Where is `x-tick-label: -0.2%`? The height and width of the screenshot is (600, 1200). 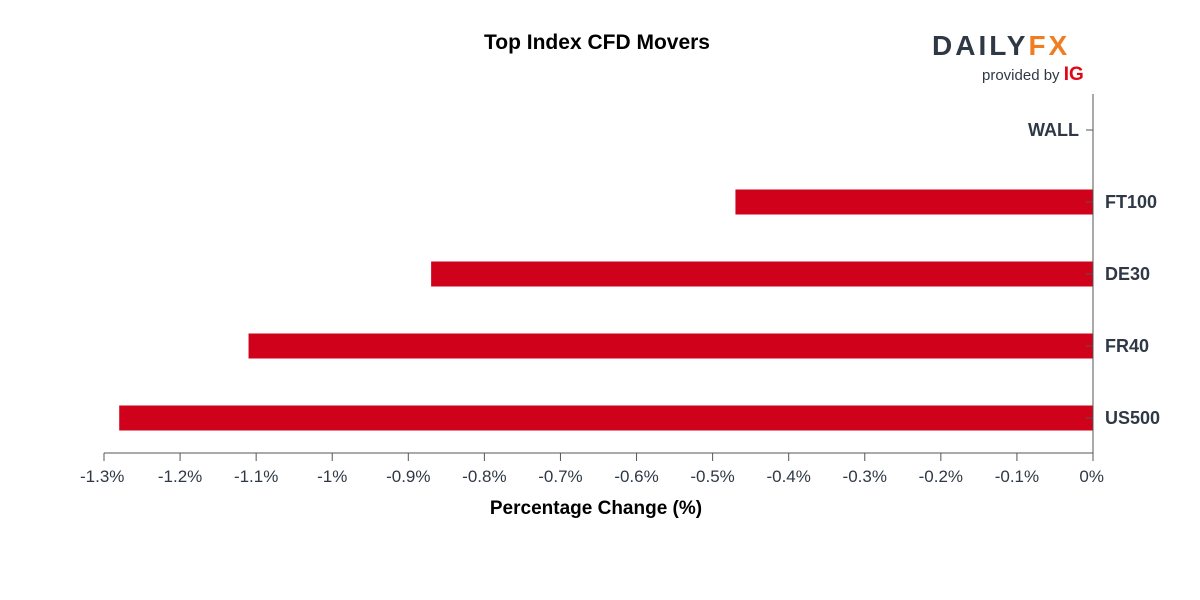
x-tick-label: -0.2% is located at coordinates (941, 476).